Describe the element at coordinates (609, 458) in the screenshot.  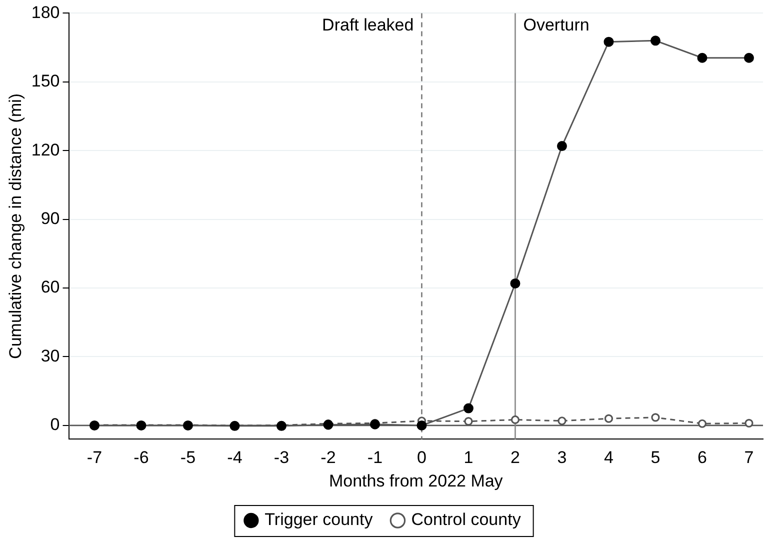
I see `x-tick-label: 4` at that location.